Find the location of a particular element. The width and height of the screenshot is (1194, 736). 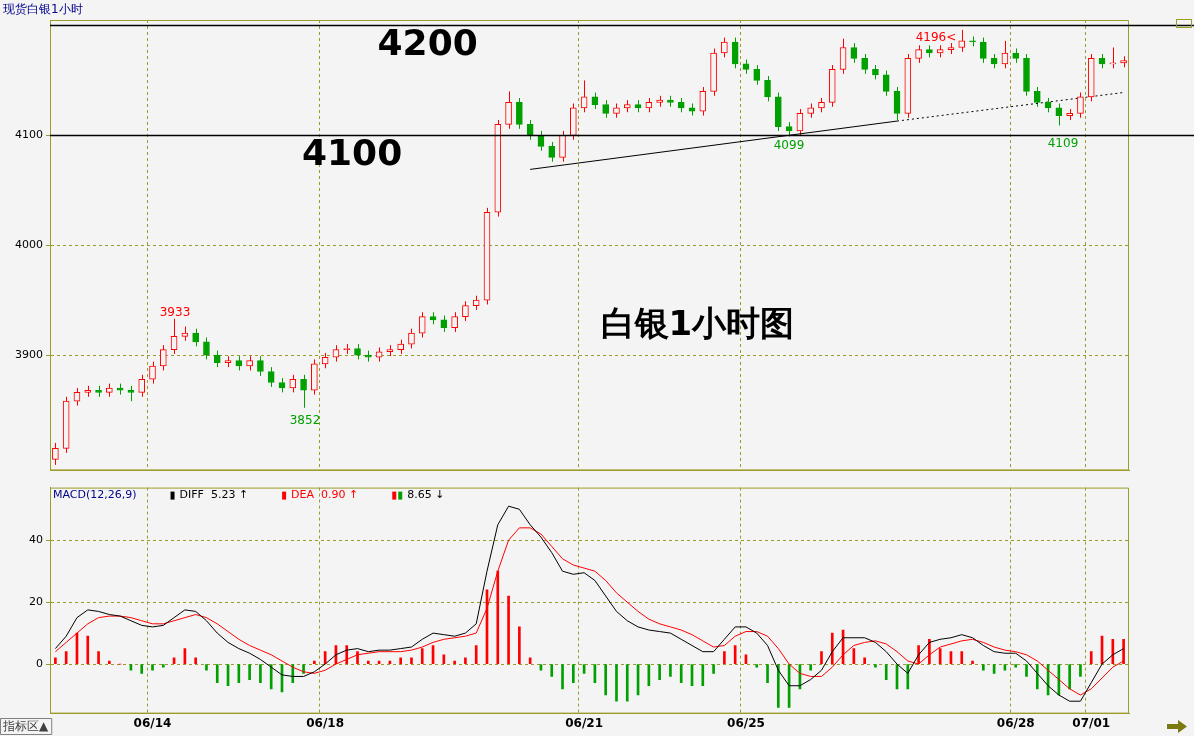

annotation: 白银1小时图 is located at coordinates (697, 323).